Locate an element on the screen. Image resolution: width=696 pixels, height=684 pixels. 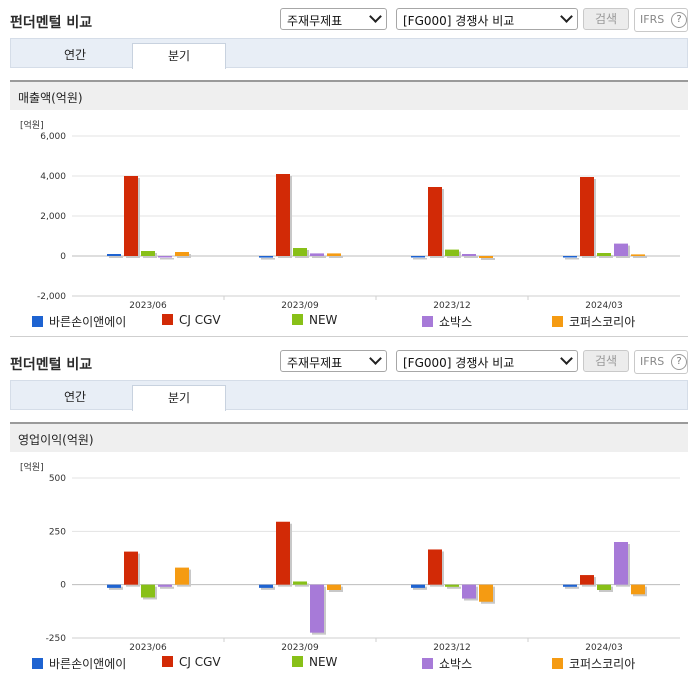
chart-legend: 바른손이앤에이 CJ CGV NEW 쇼박스 코퍼스코리아 is located at coordinates (348, 321).